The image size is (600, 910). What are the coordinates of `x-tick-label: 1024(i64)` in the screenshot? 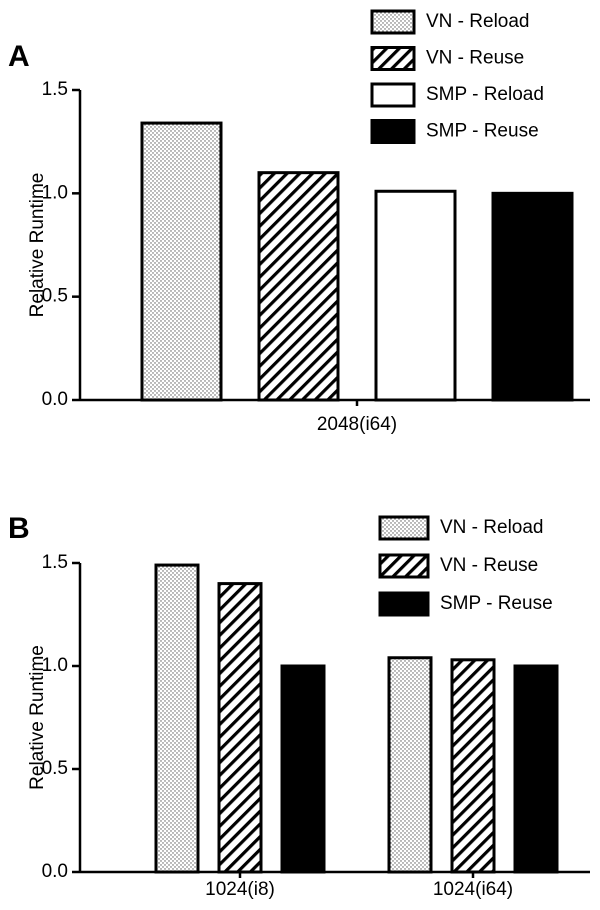 It's located at (473, 889).